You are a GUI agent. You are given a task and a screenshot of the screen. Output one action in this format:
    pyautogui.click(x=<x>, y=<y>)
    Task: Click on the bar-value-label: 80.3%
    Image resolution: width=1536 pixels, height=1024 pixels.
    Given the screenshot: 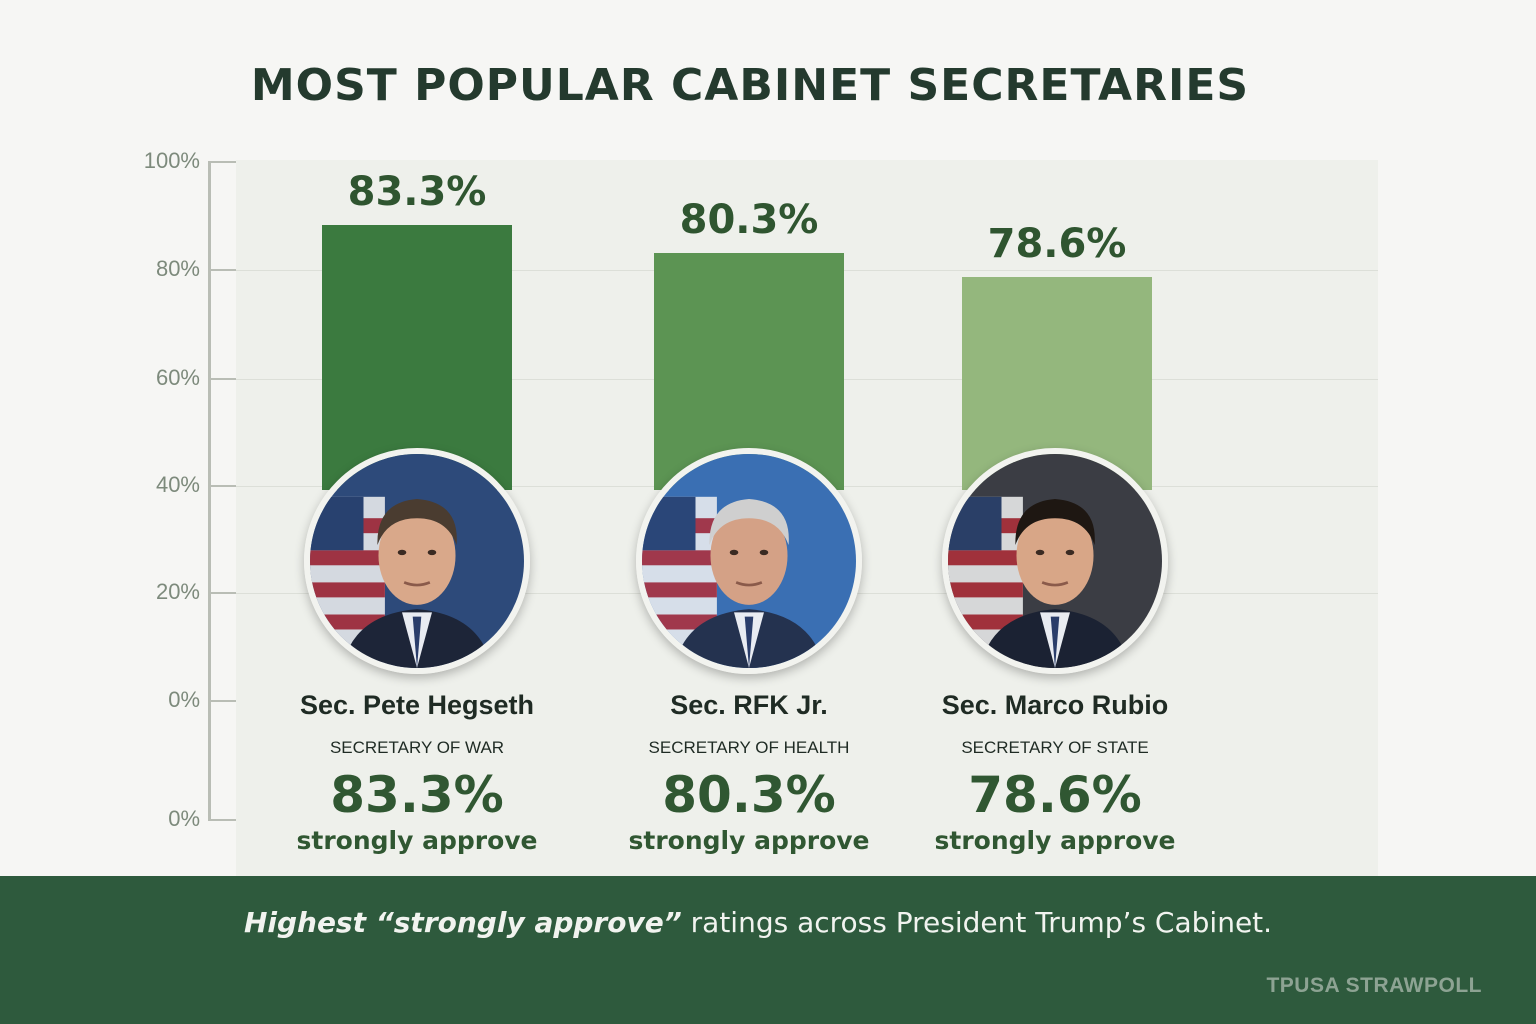 What is the action you would take?
    pyautogui.click(x=749, y=220)
    